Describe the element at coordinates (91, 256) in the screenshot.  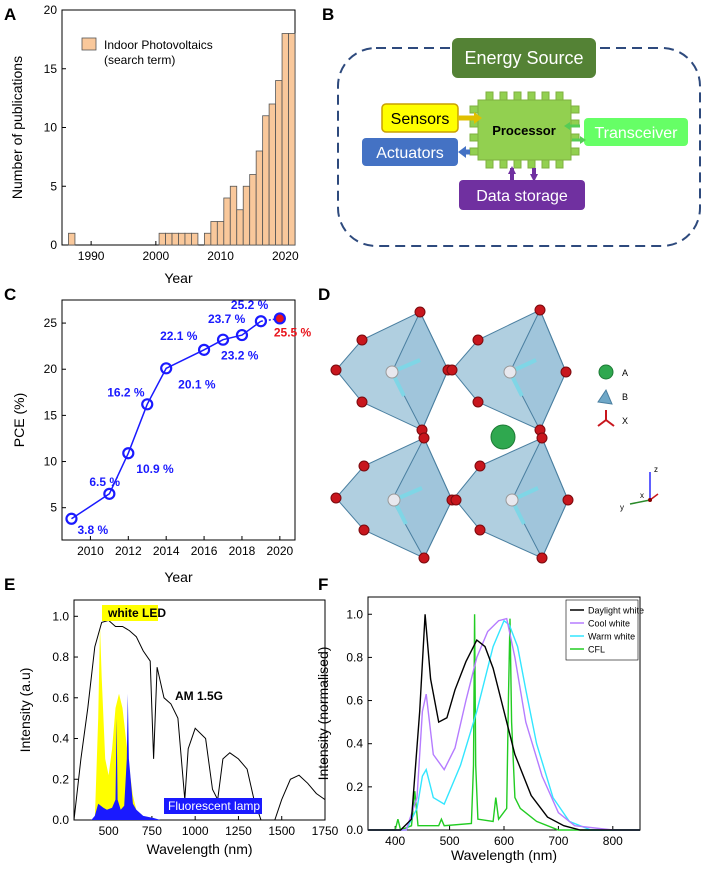
I see `a-xtick-label: 1990` at that location.